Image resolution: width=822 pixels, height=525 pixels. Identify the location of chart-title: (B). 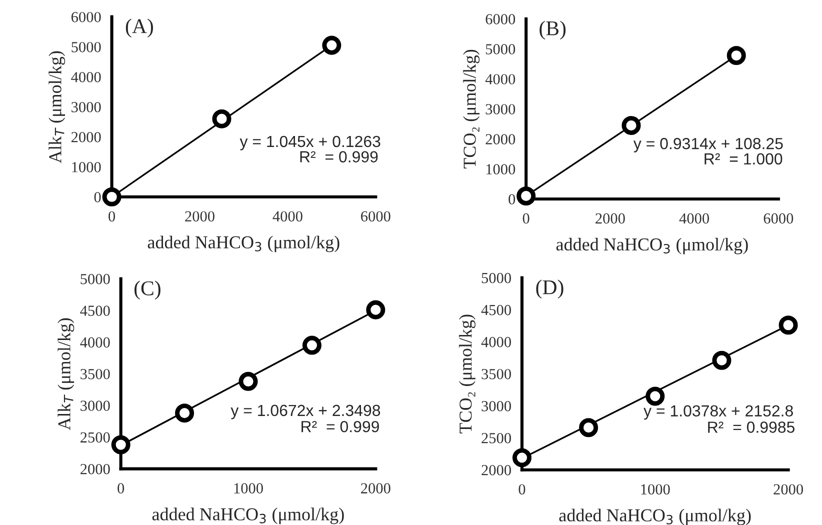
(553, 30).